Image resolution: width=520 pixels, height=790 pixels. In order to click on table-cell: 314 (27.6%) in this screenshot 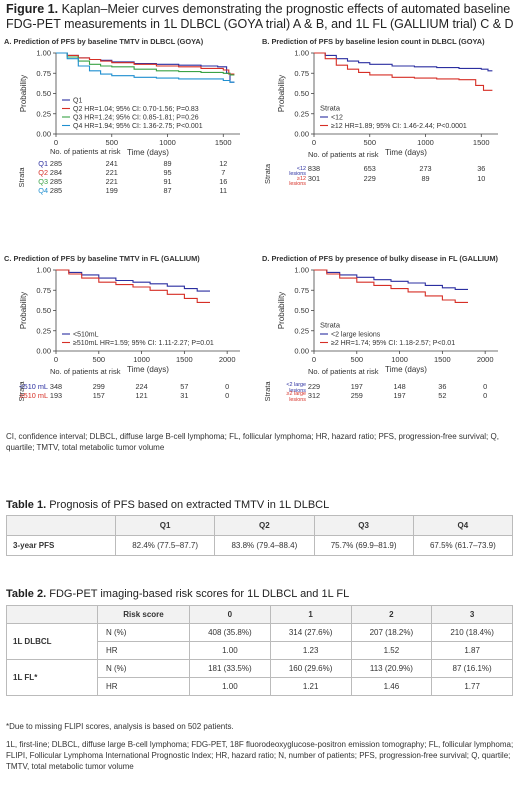, I will do `click(310, 632)`.